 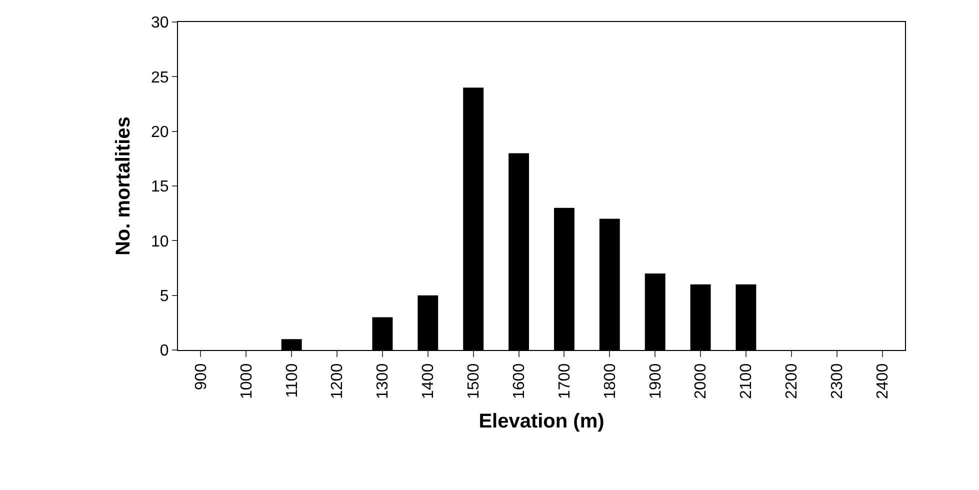 I want to click on x-axis-title: Elevation (m), so click(x=541, y=421).